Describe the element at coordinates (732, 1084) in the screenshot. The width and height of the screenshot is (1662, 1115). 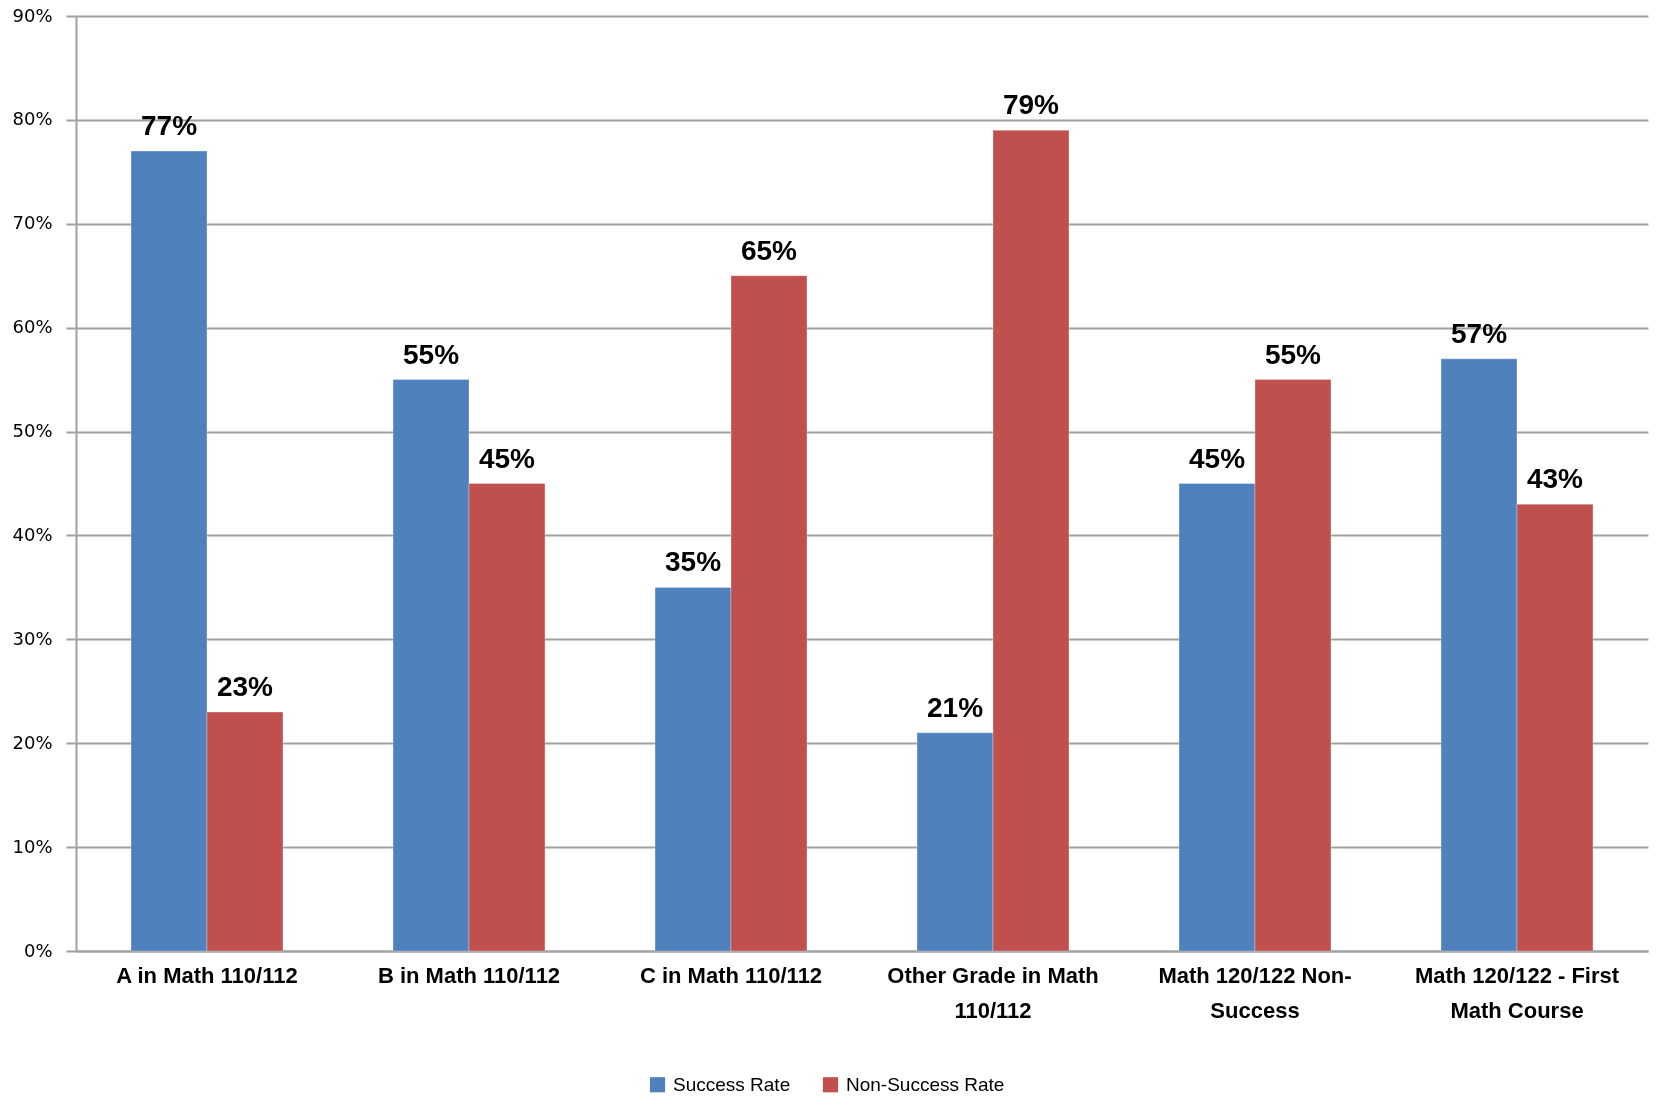
I see `legend-label: Success Rate` at that location.